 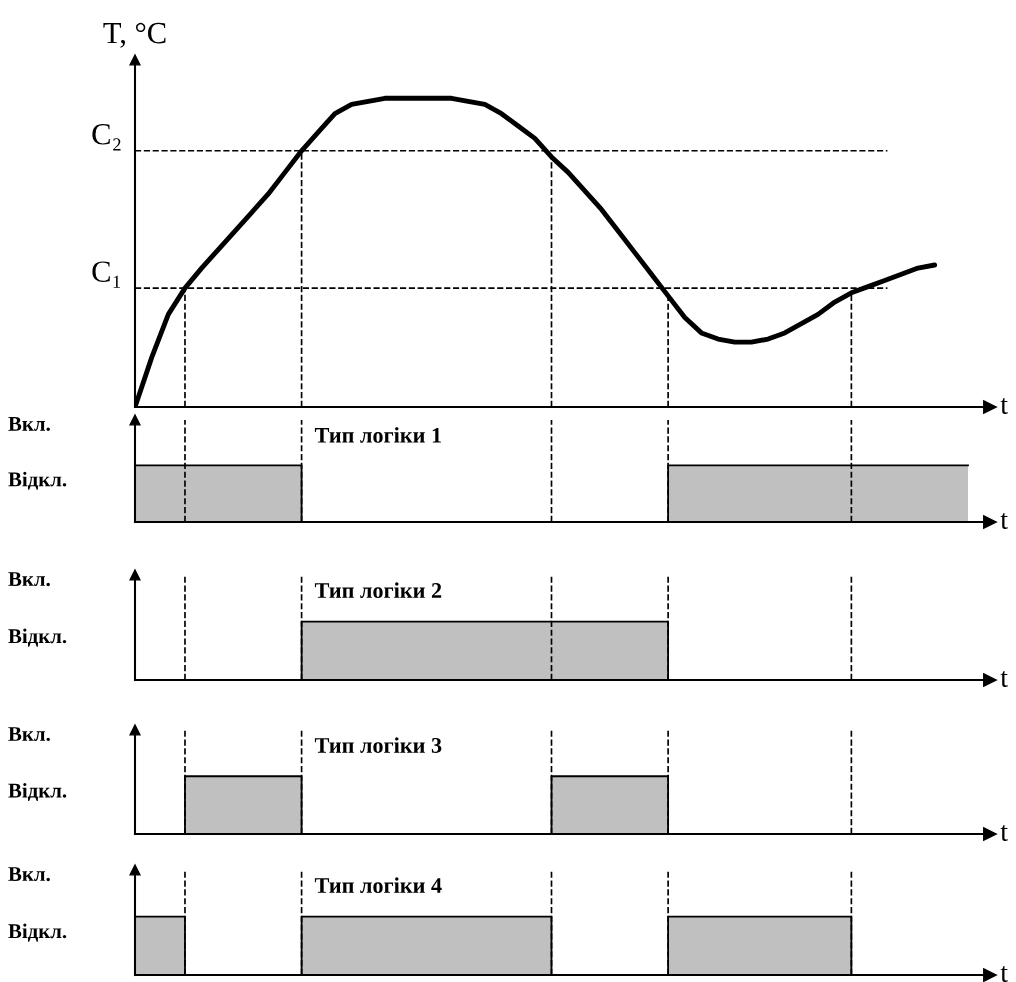 What do you see at coordinates (134, 35) in the screenshot?
I see `y-axis-title: T, °C` at bounding box center [134, 35].